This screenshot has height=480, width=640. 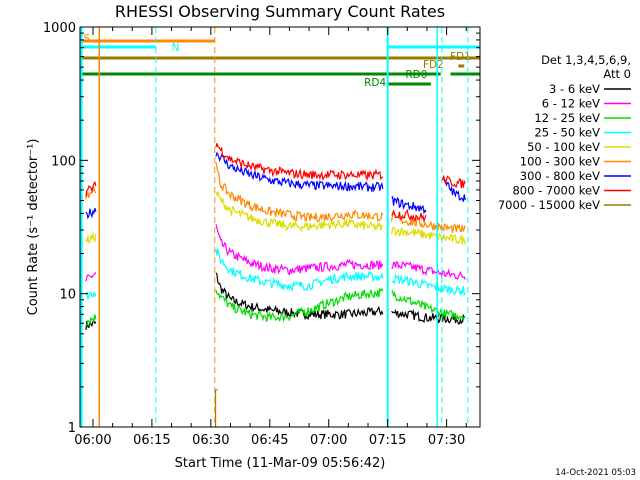 What do you see at coordinates (446, 440) in the screenshot?
I see `x-tick-label: 07:30` at bounding box center [446, 440].